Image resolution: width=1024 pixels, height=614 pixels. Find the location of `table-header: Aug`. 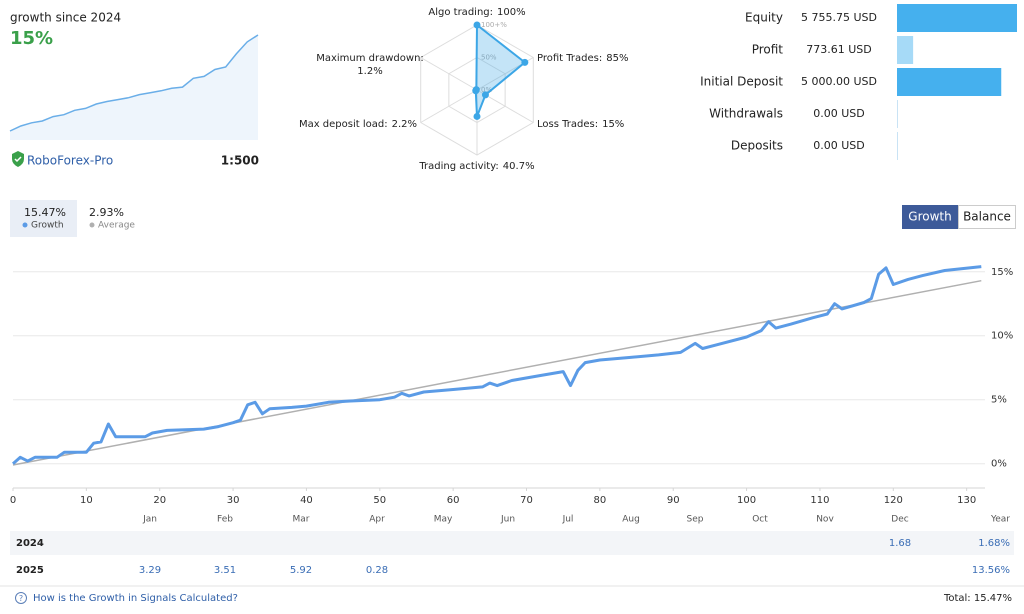

table-header: Aug is located at coordinates (631, 520).